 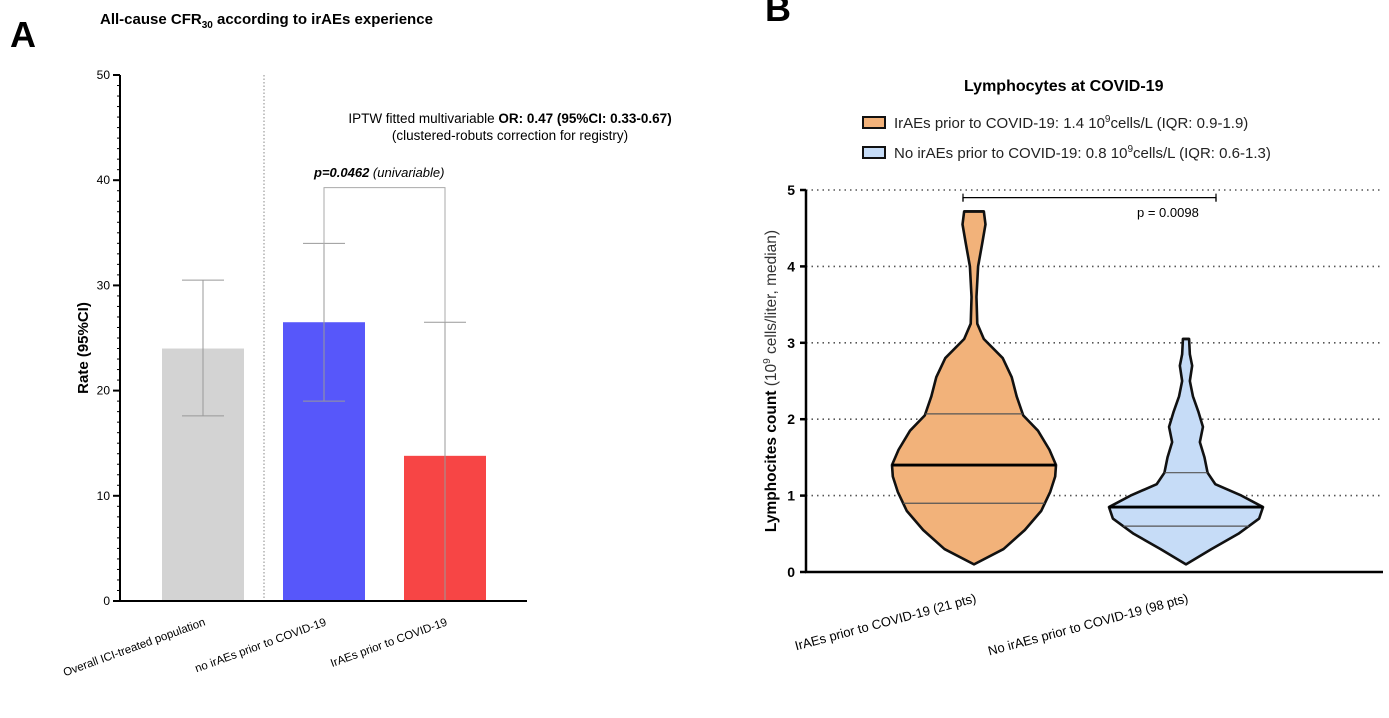 I want to click on odds-ratio-value: OR: 0.47 (95%CI: 0.33-0.67), so click(x=585, y=118).